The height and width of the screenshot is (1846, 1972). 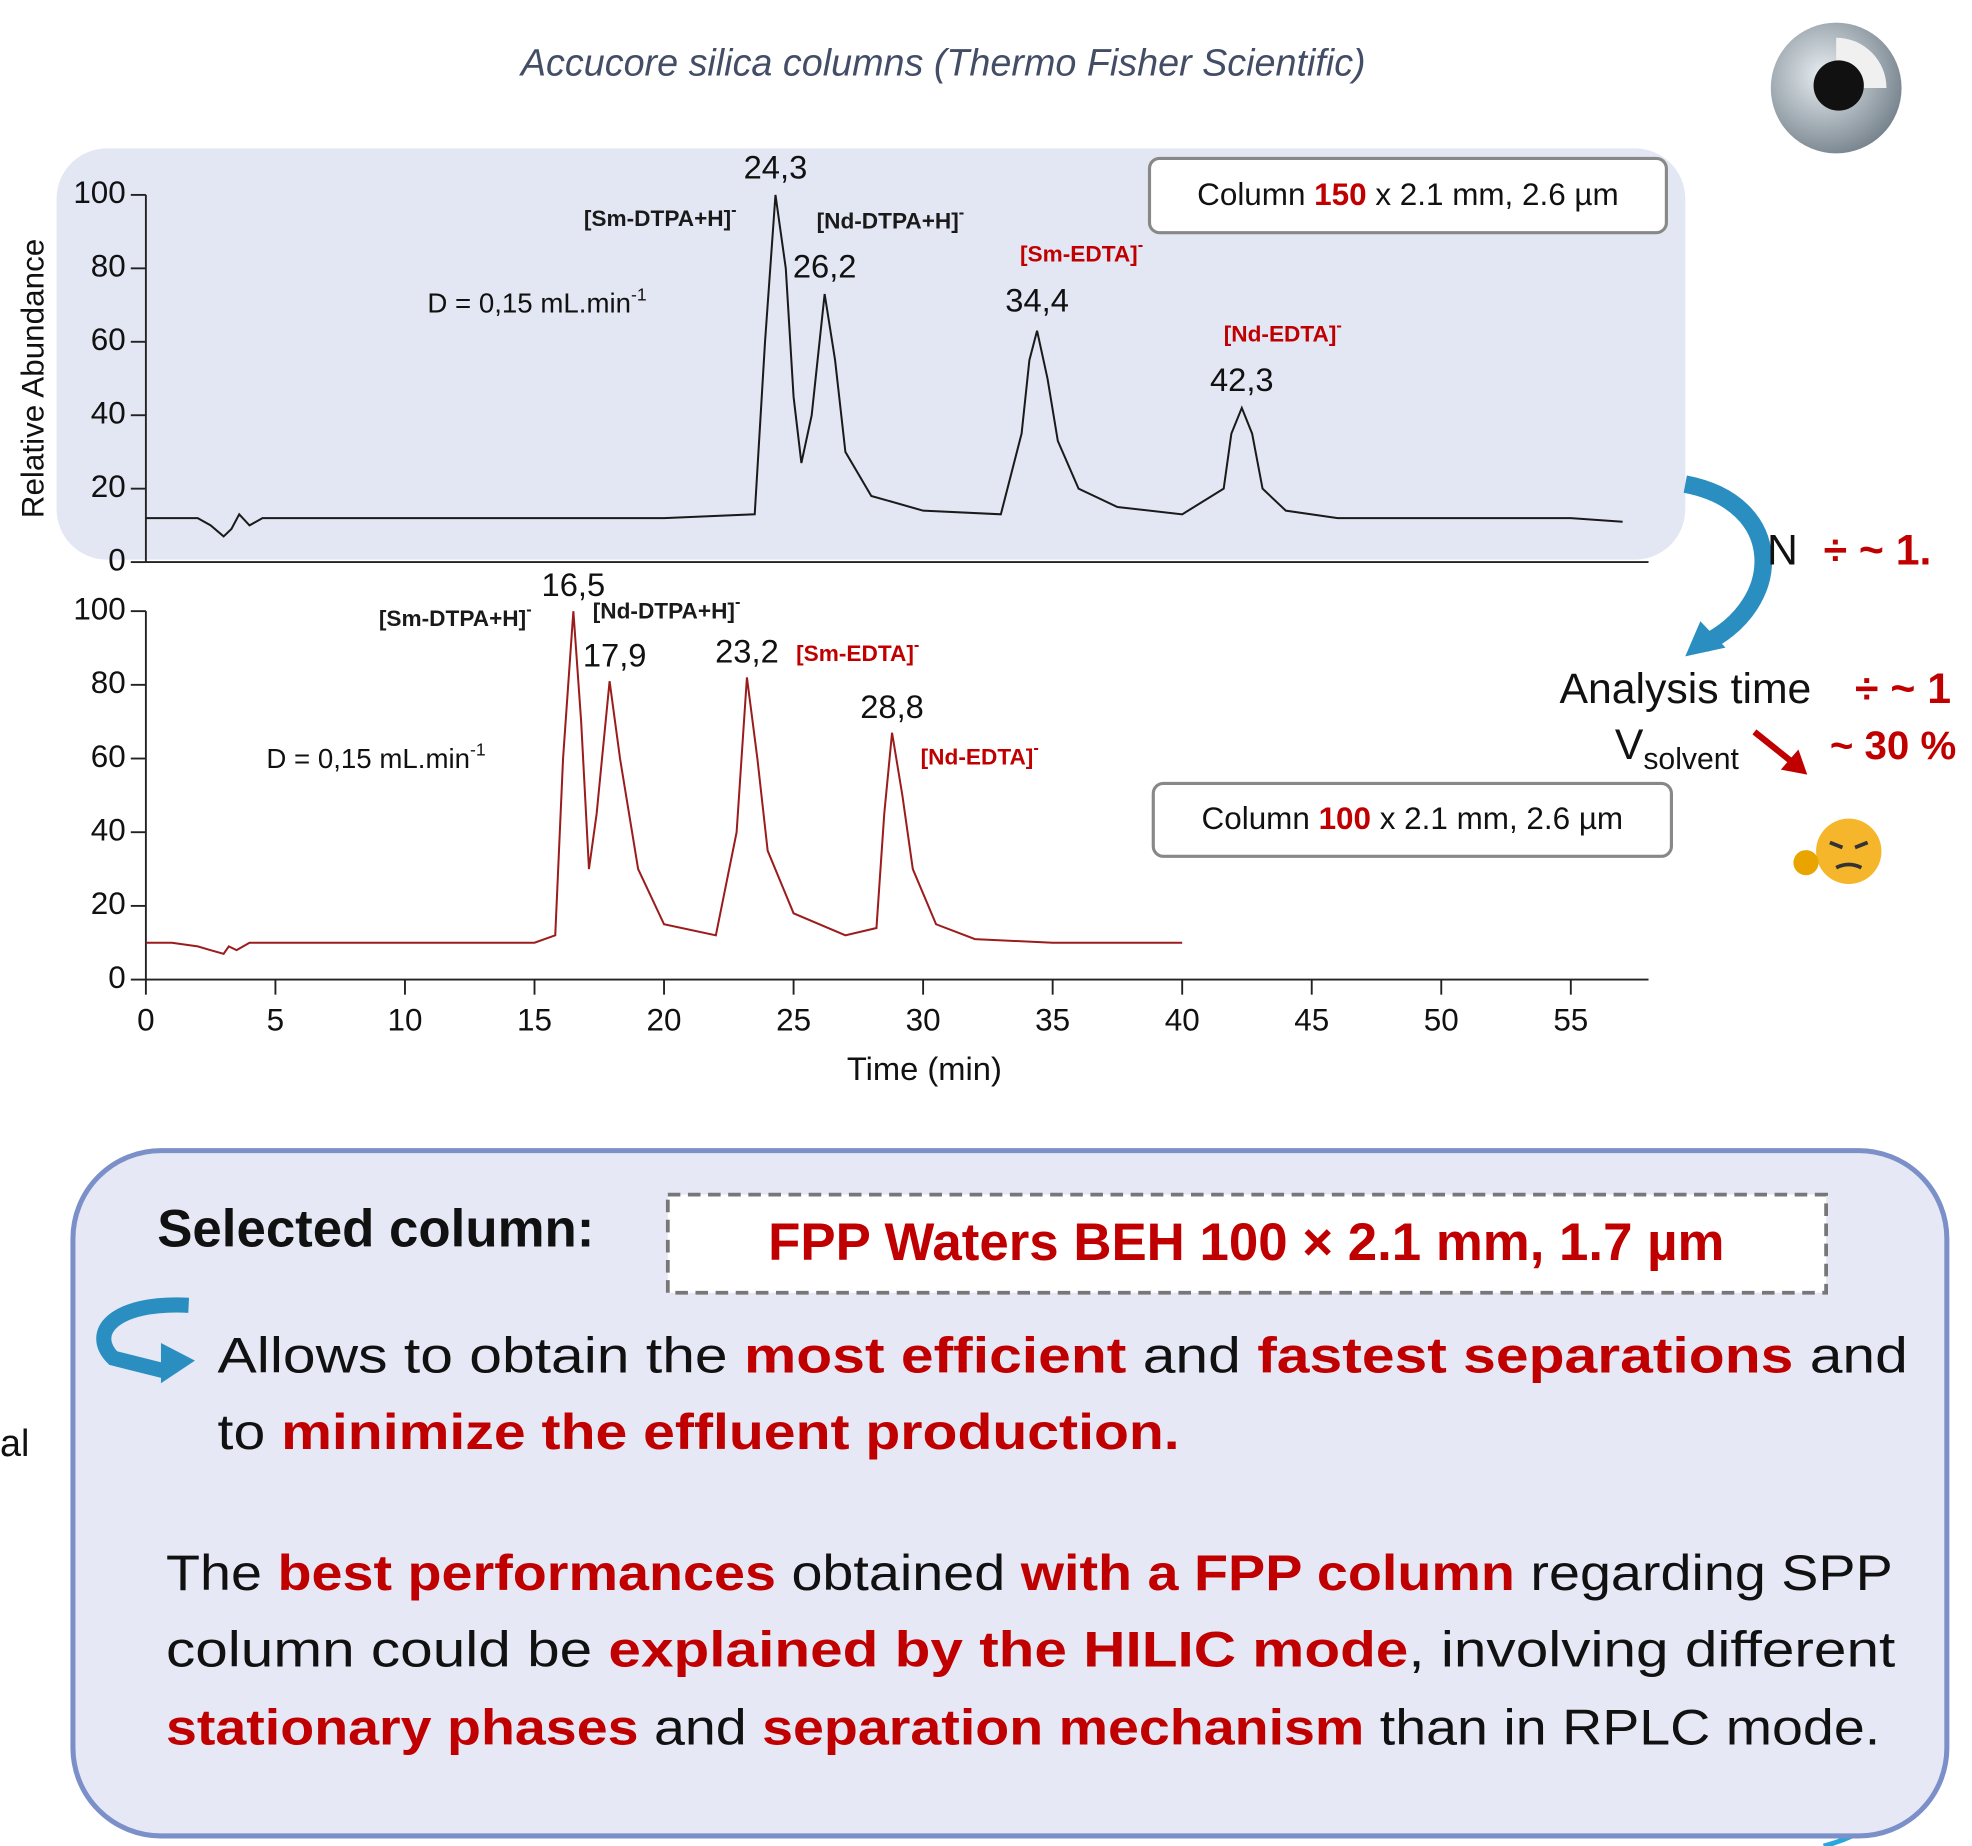 What do you see at coordinates (1242, 379) in the screenshot?
I see `peak-label: 42,3` at bounding box center [1242, 379].